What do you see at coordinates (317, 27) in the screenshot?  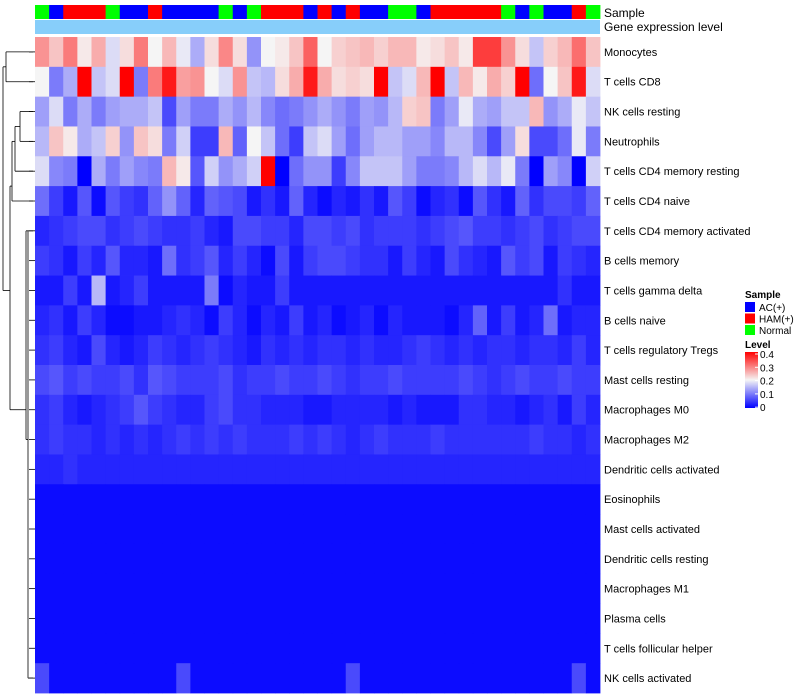 I see `gene-expression-annotation-cell` at bounding box center [317, 27].